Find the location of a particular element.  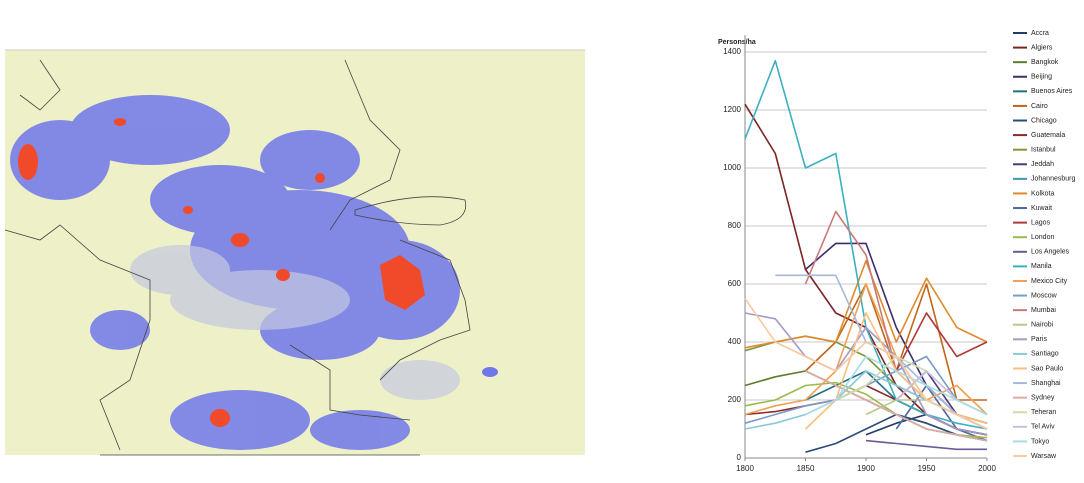

y-tick-label: 0 is located at coordinates (739, 457).